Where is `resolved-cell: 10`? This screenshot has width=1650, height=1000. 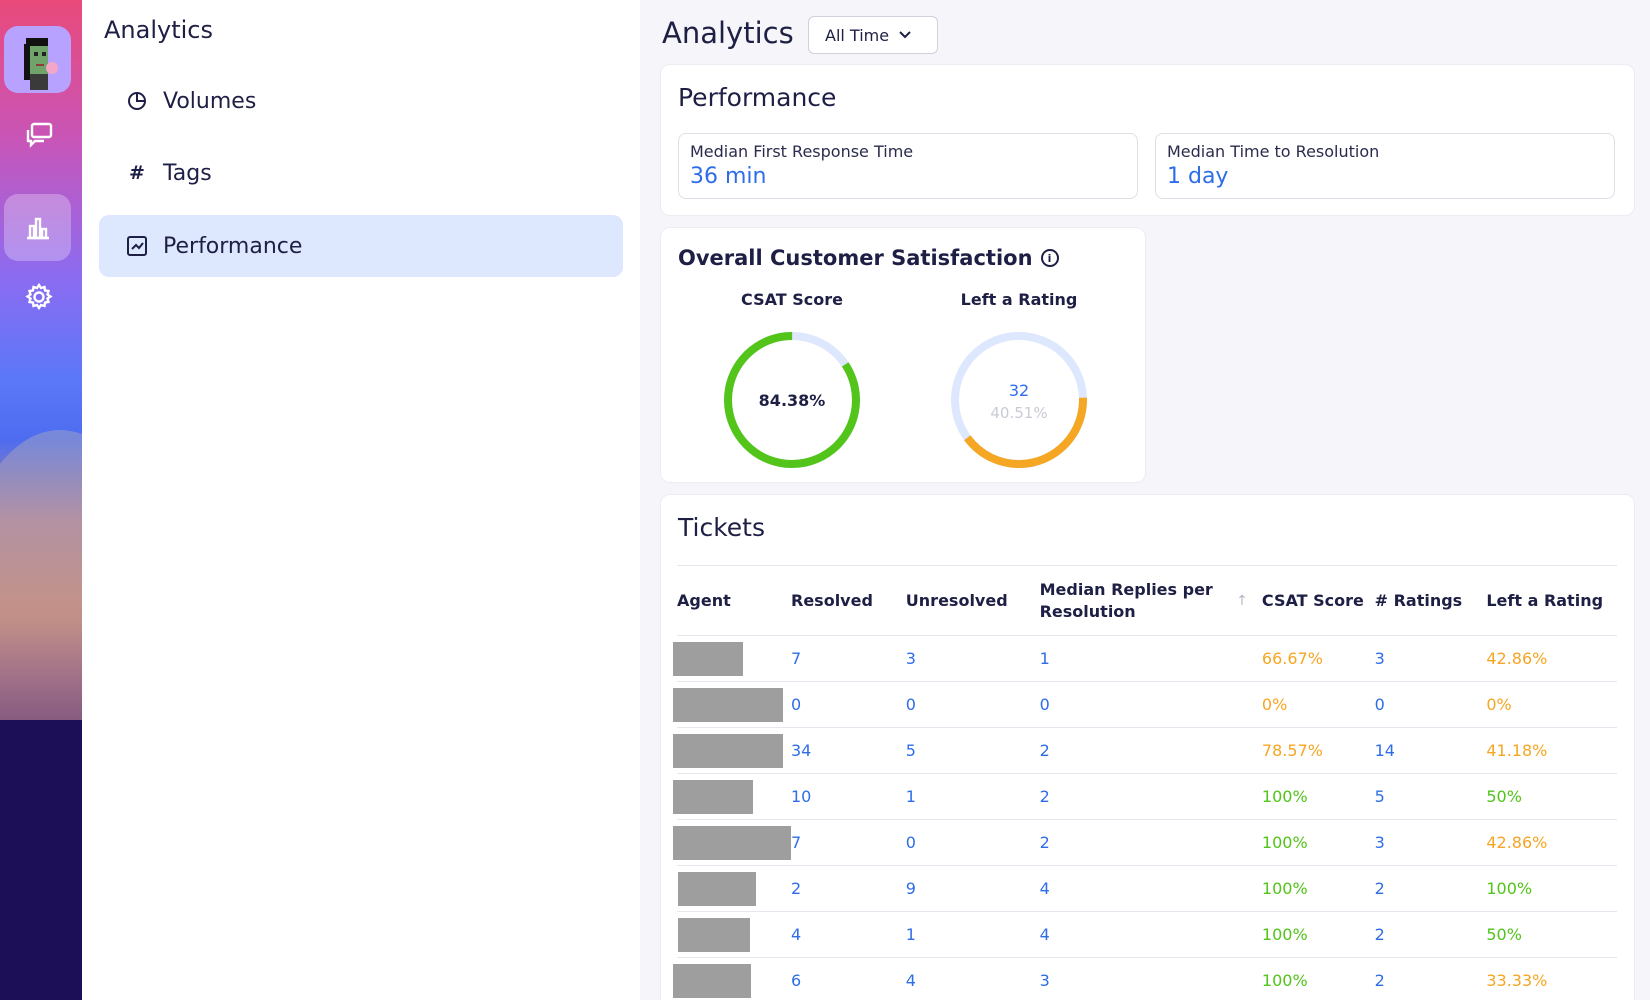 resolved-cell: 10 is located at coordinates (848, 796).